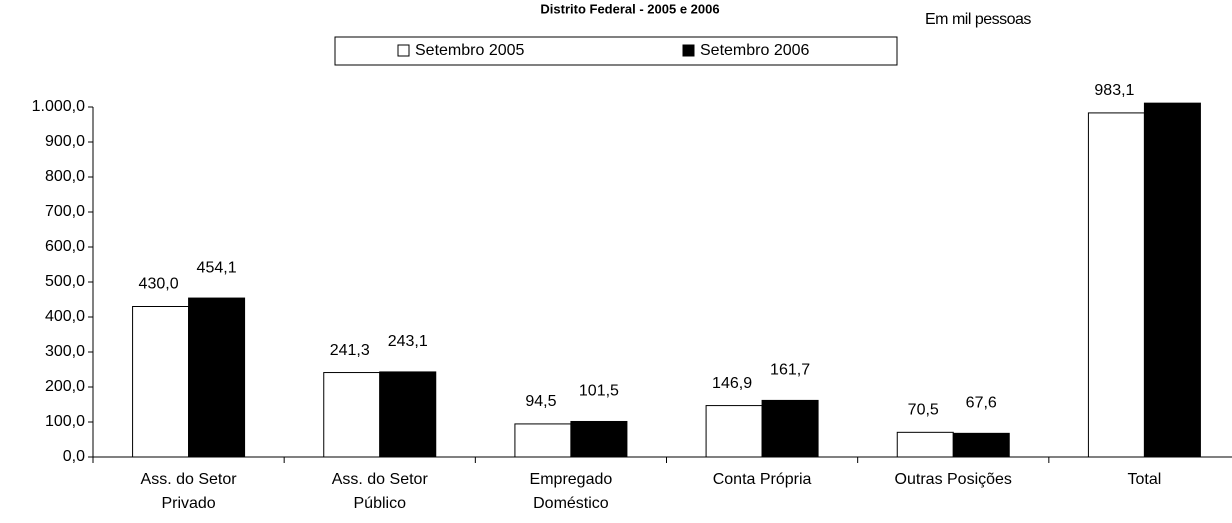 The height and width of the screenshot is (523, 1232). Describe the element at coordinates (1144, 479) in the screenshot. I see `x-tick-label: Total` at that location.